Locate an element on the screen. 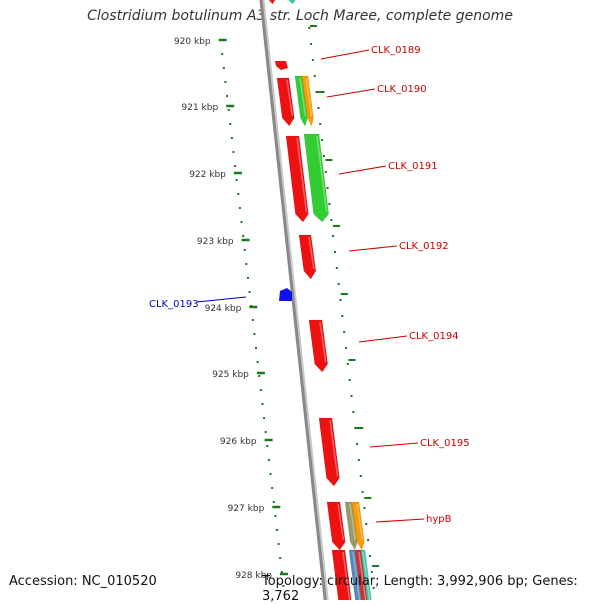 This screenshot has height=604, width=600. kbp-label: 926 kbp is located at coordinates (238, 442).